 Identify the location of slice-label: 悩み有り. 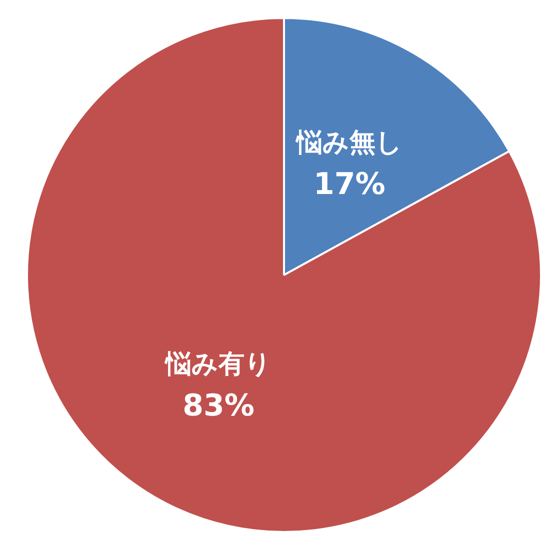
(218, 364).